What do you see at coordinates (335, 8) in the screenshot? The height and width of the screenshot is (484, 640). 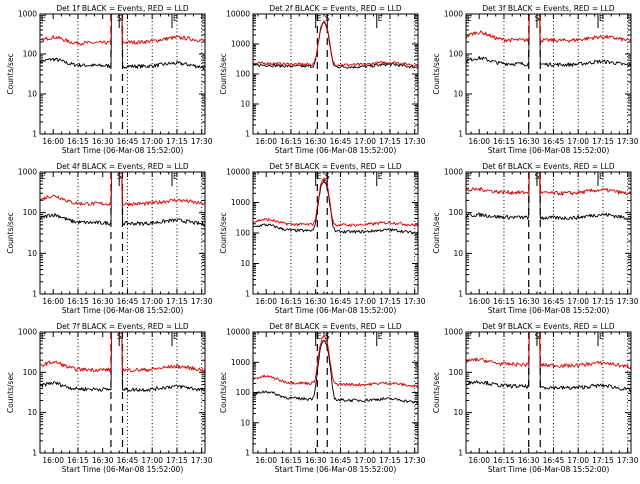 I see `chart-title: Det 2f BLACK = Events, RED = LLD` at bounding box center [335, 8].